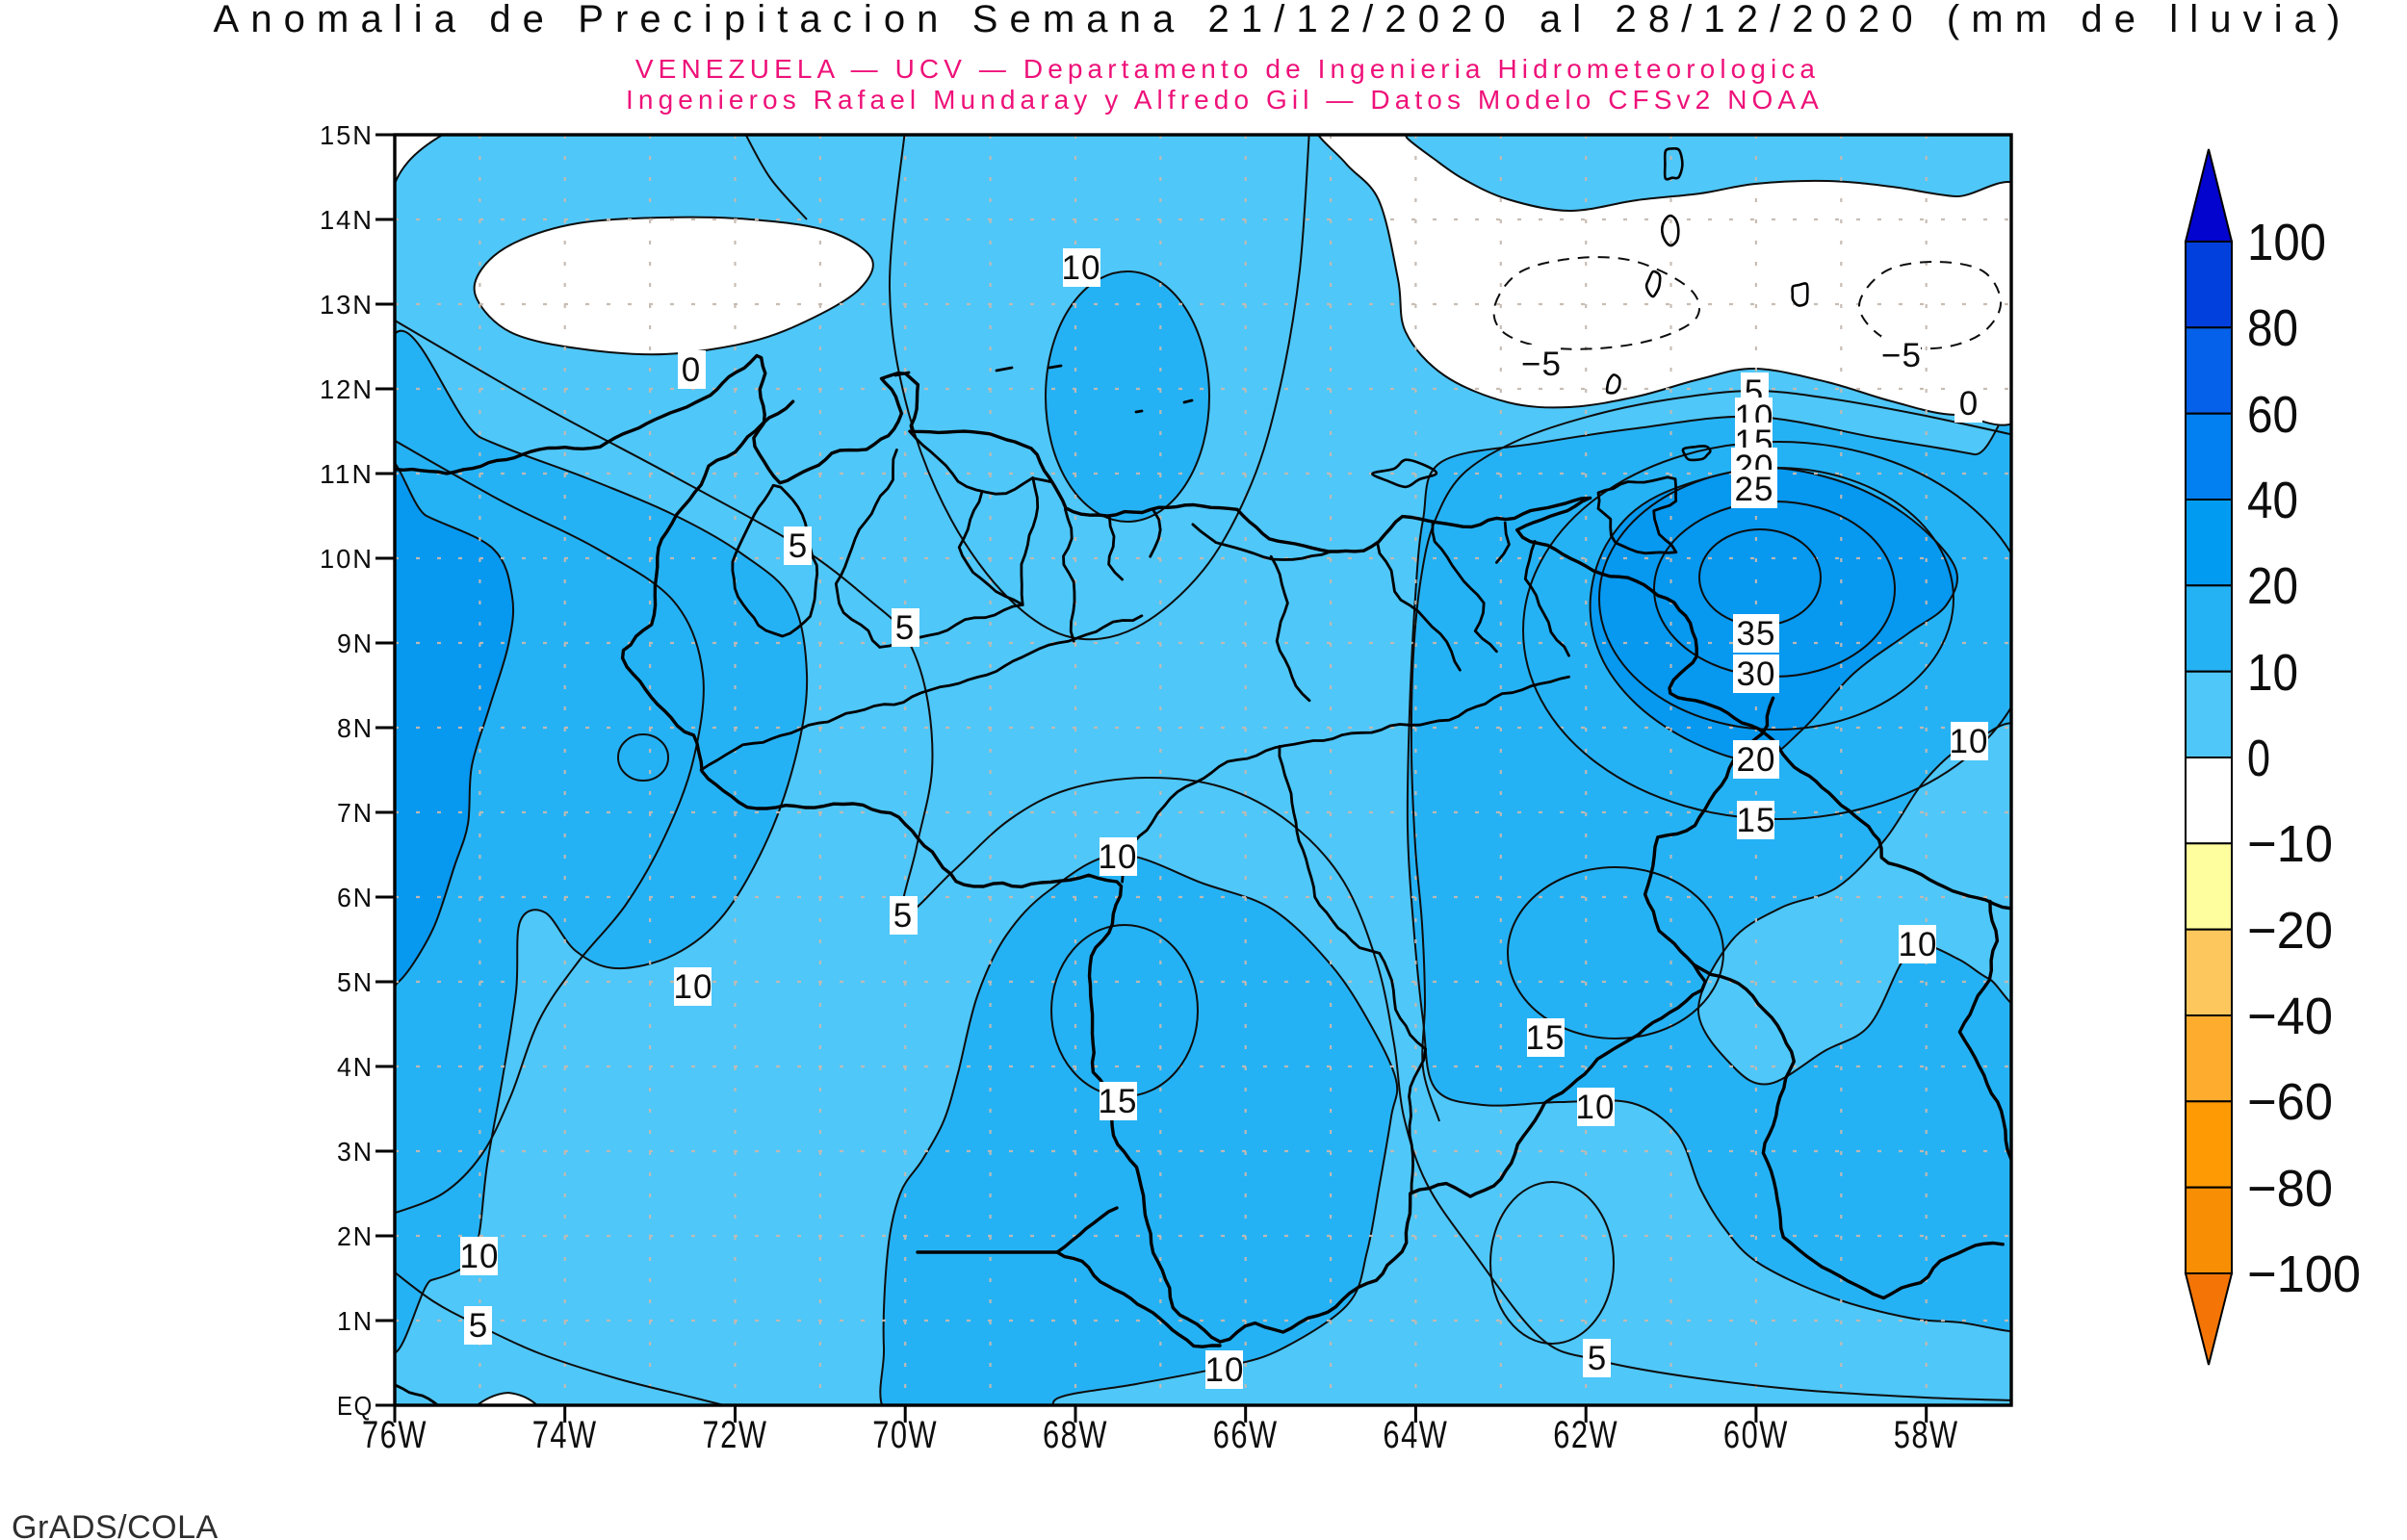  What do you see at coordinates (355, 728) in the screenshot?
I see `svg-text: 8N` at bounding box center [355, 728].